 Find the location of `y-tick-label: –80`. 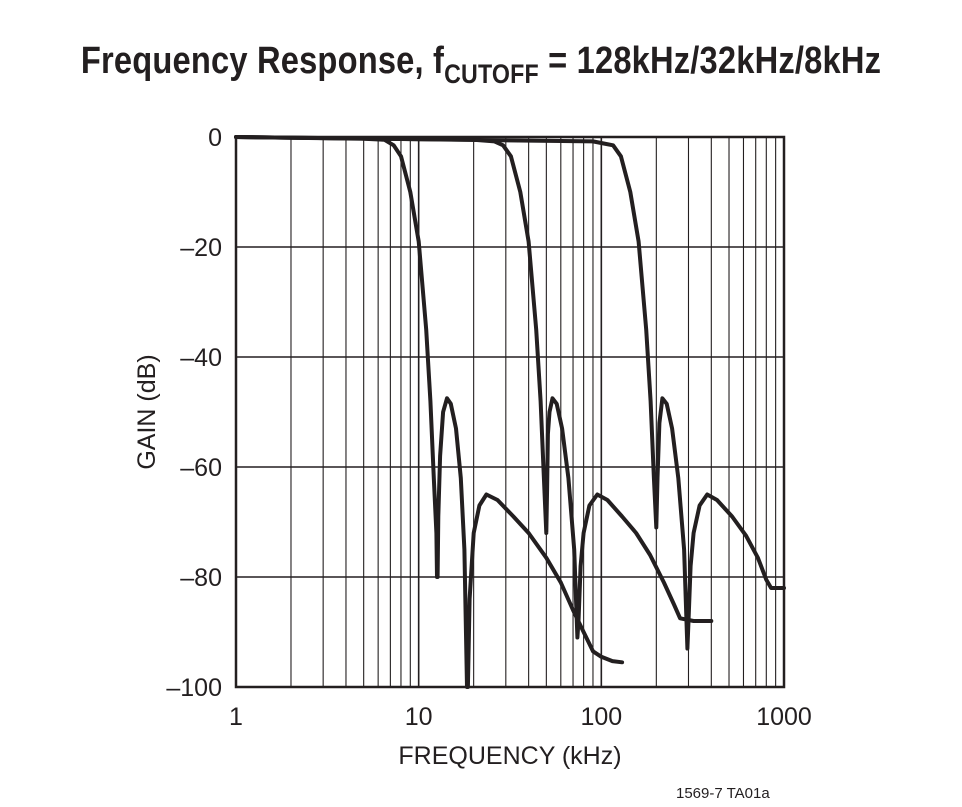

y-tick-label: –80 is located at coordinates (201, 578).